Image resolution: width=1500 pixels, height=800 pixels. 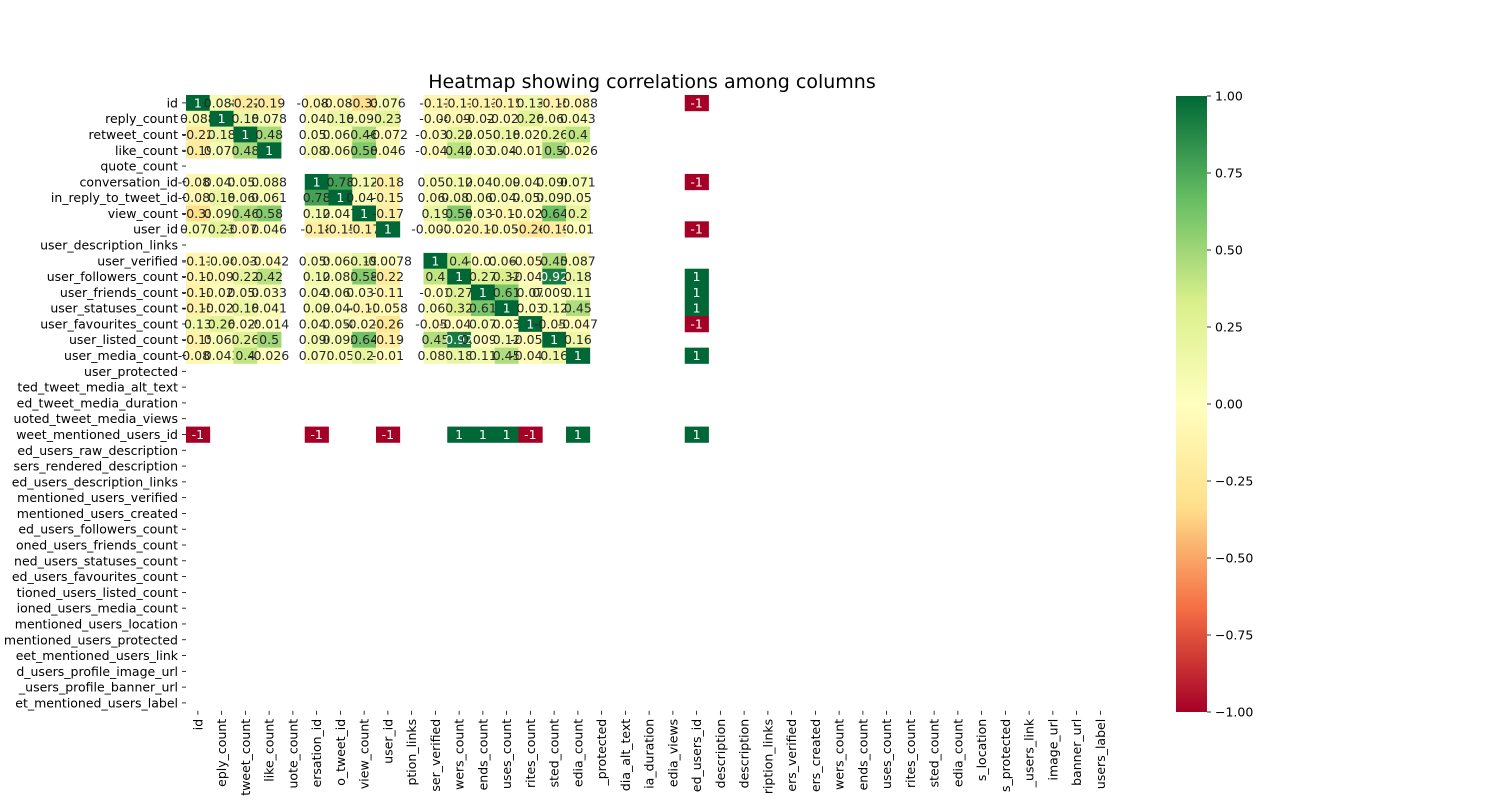 What do you see at coordinates (1076, 752) in the screenshot?
I see `column-tick-label: banner_url` at bounding box center [1076, 752].